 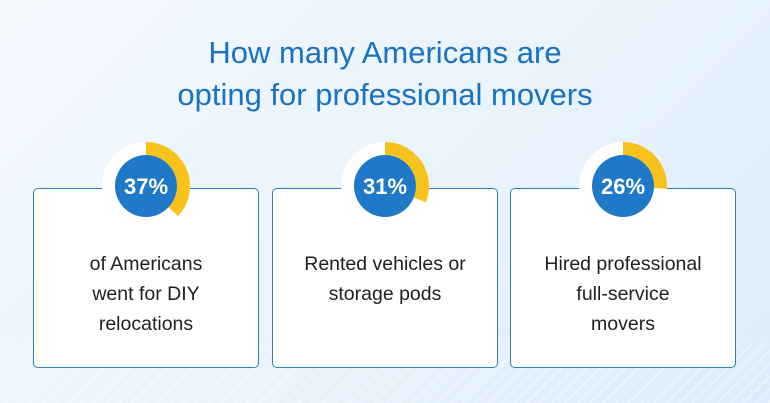 I want to click on donut-svg: 31%, so click(x=385, y=186).